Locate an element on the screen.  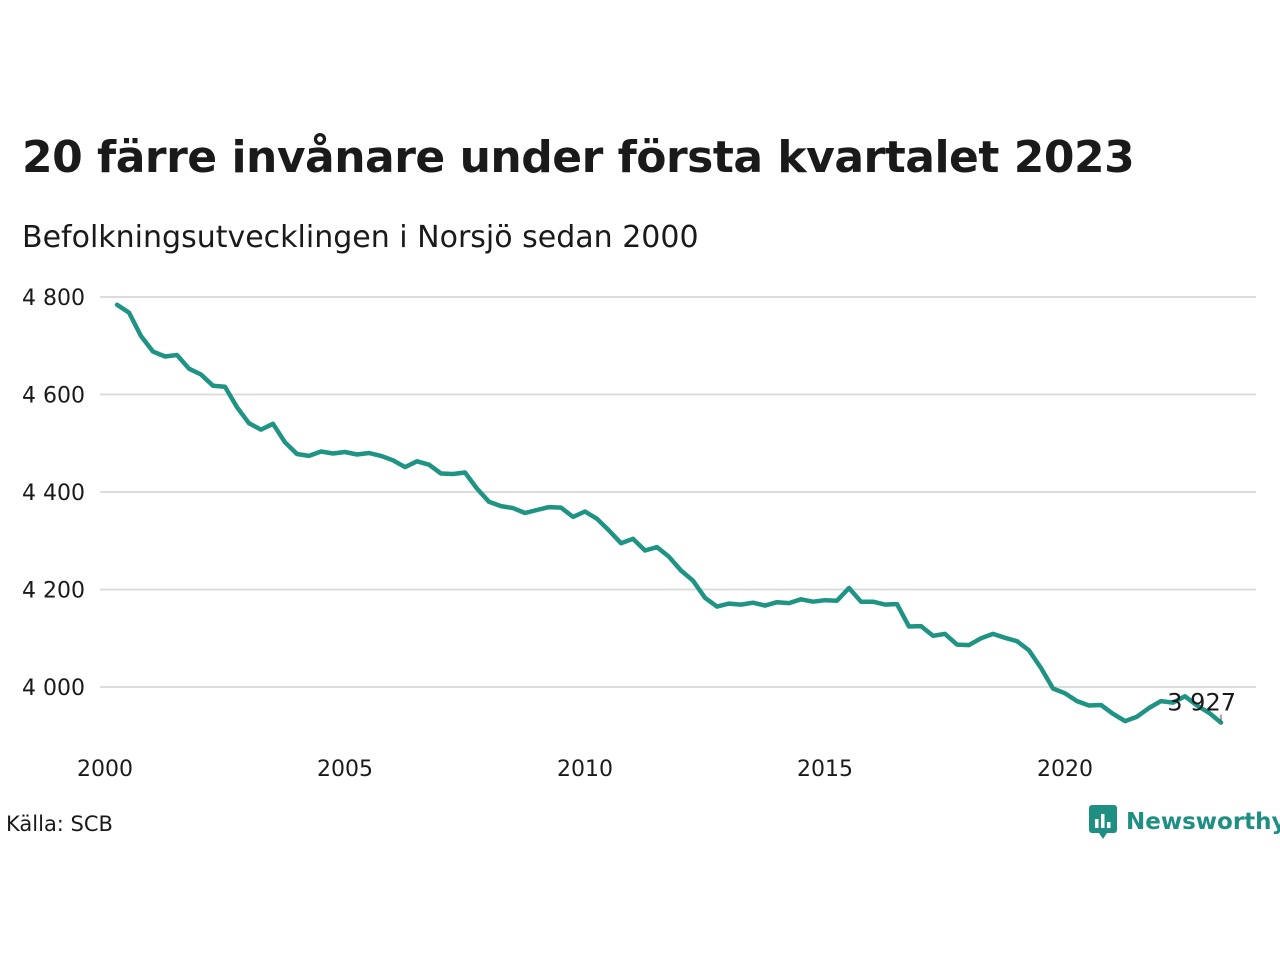
y-tick-label: 4 400 is located at coordinates (53, 493).